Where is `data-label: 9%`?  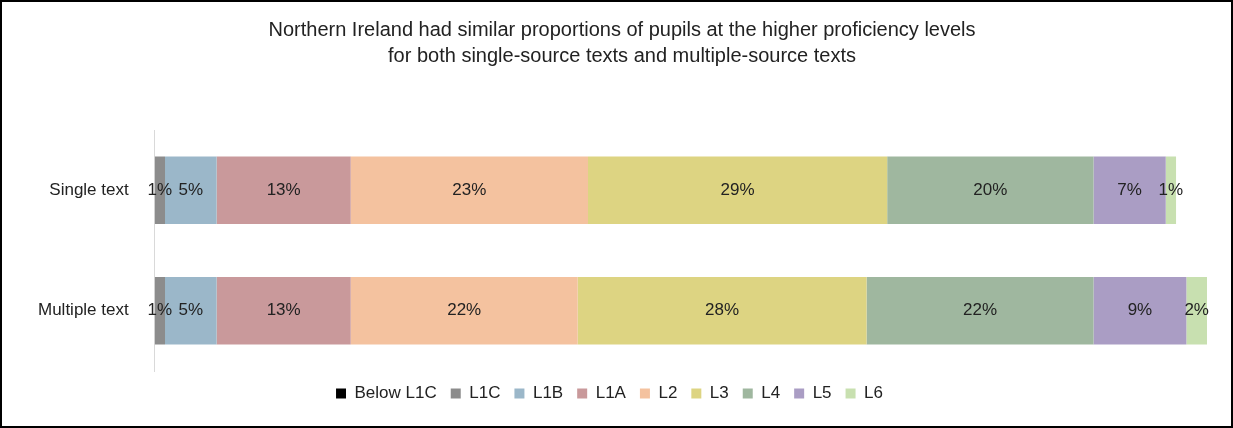 data-label: 9% is located at coordinates (1140, 310).